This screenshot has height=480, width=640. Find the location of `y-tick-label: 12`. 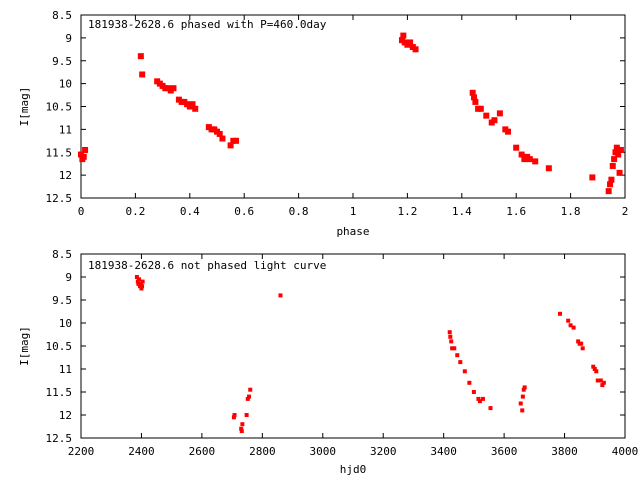

y-tick-label: 12 is located at coordinates (65, 415).